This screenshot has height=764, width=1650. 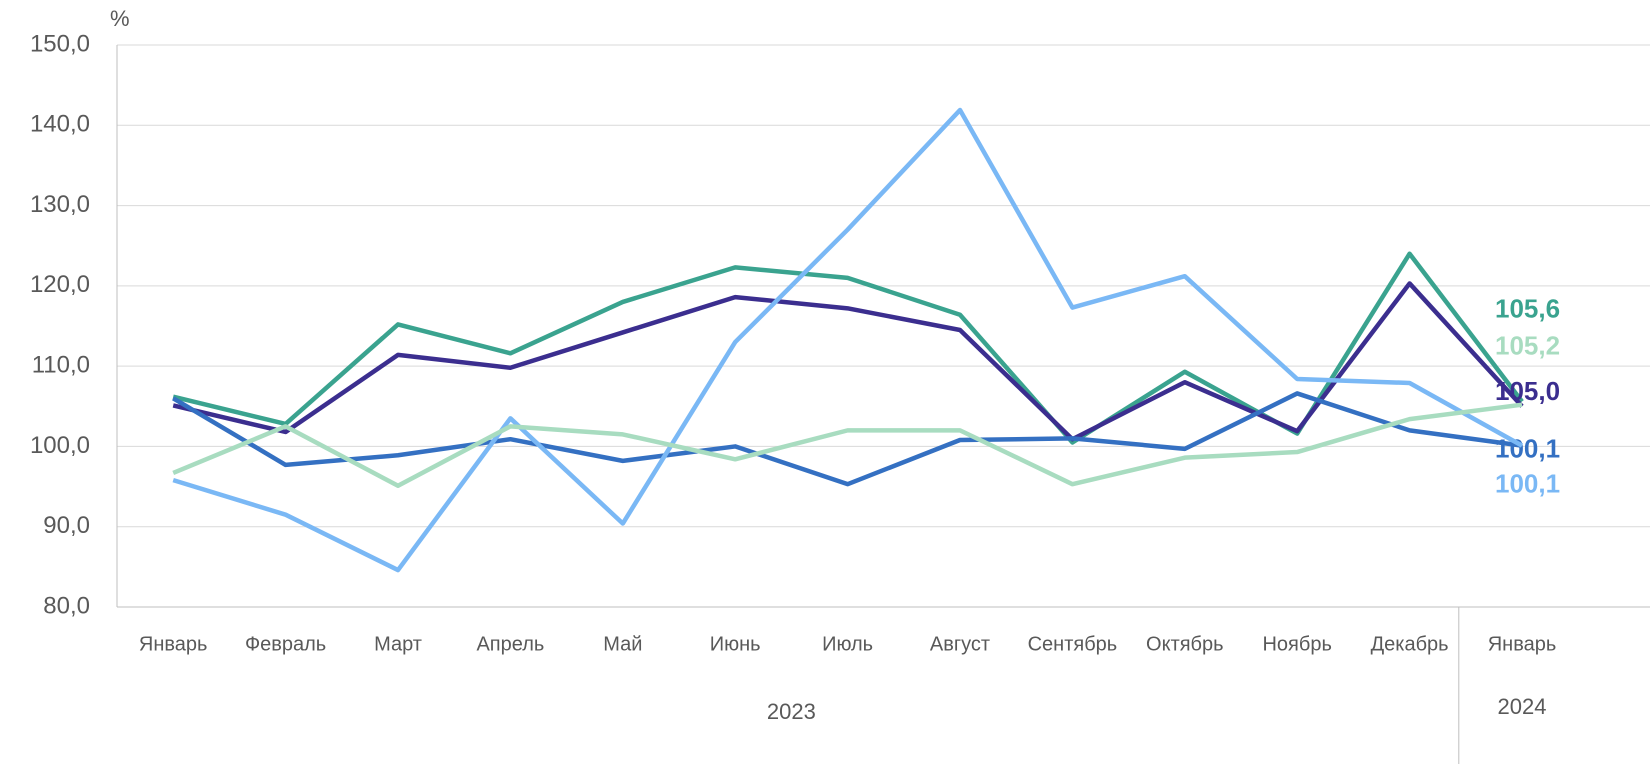 I want to click on x-tick-label: Сентябрь, so click(x=1073, y=644).